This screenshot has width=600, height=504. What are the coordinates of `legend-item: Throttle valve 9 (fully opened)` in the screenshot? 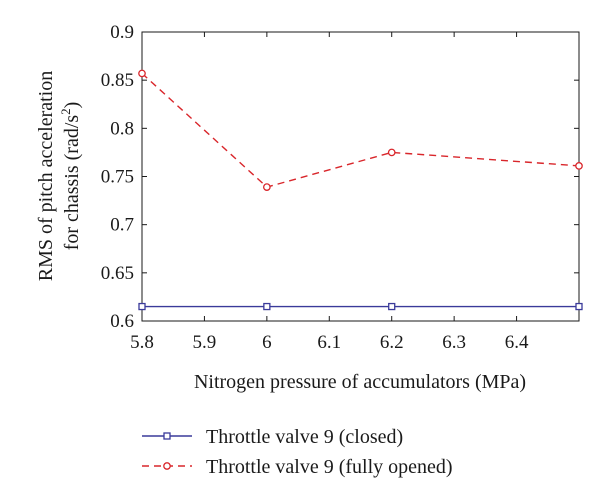 It's located at (297, 467).